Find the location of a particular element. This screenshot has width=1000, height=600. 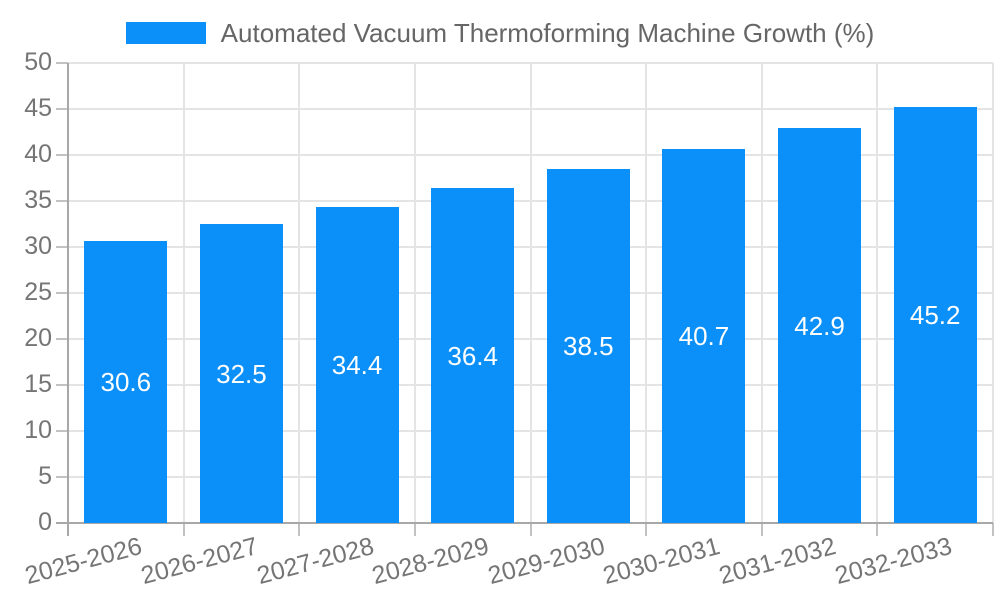

bar-value-label: 30.6 is located at coordinates (126, 382).